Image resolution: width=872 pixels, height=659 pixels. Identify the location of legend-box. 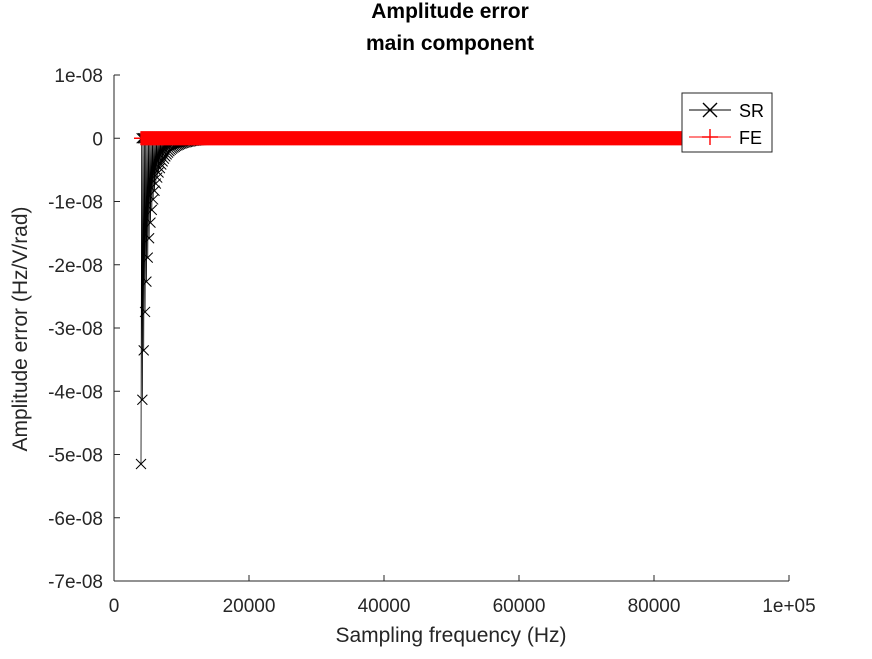
(727, 122).